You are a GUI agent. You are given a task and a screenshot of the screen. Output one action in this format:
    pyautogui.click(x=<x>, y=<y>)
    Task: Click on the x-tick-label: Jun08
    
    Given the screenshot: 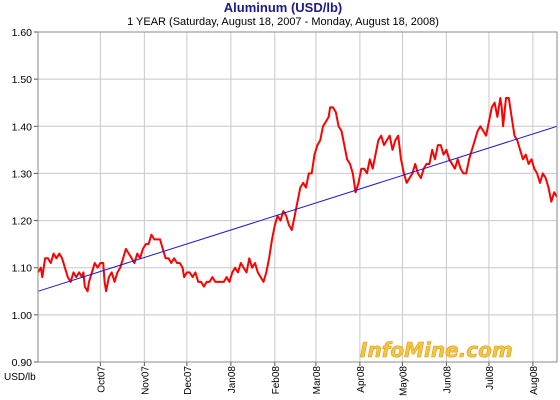 What is the action you would take?
    pyautogui.click(x=447, y=380)
    